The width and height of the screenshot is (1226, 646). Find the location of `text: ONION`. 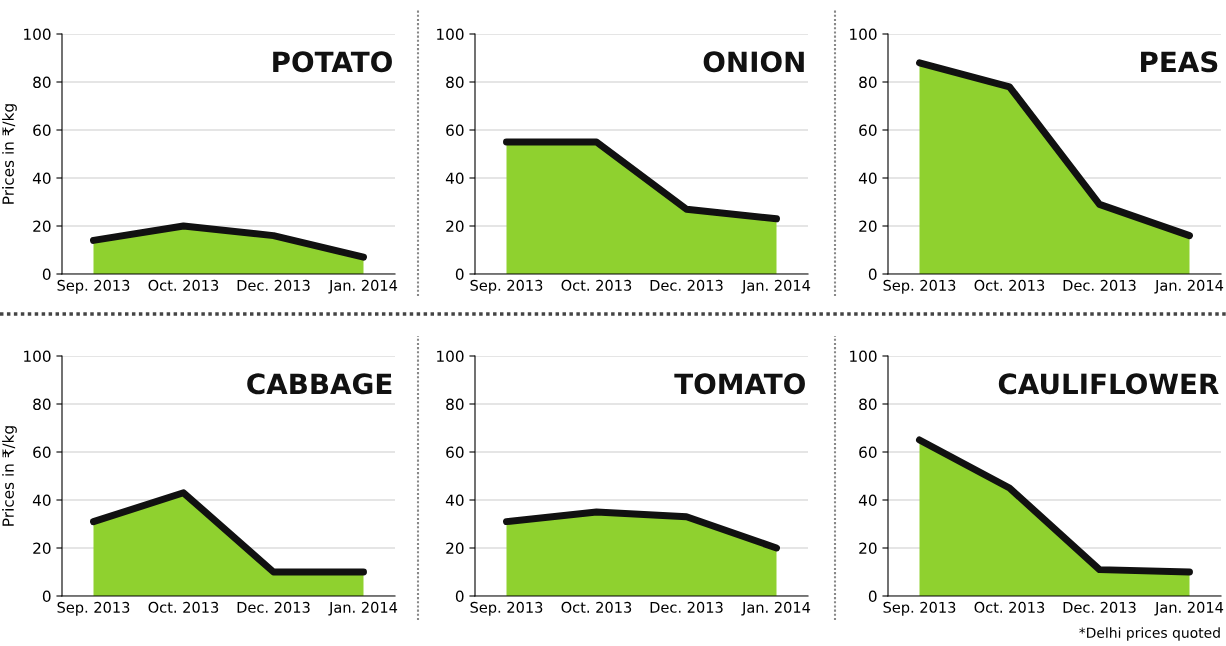

text: ONION is located at coordinates (753, 62).